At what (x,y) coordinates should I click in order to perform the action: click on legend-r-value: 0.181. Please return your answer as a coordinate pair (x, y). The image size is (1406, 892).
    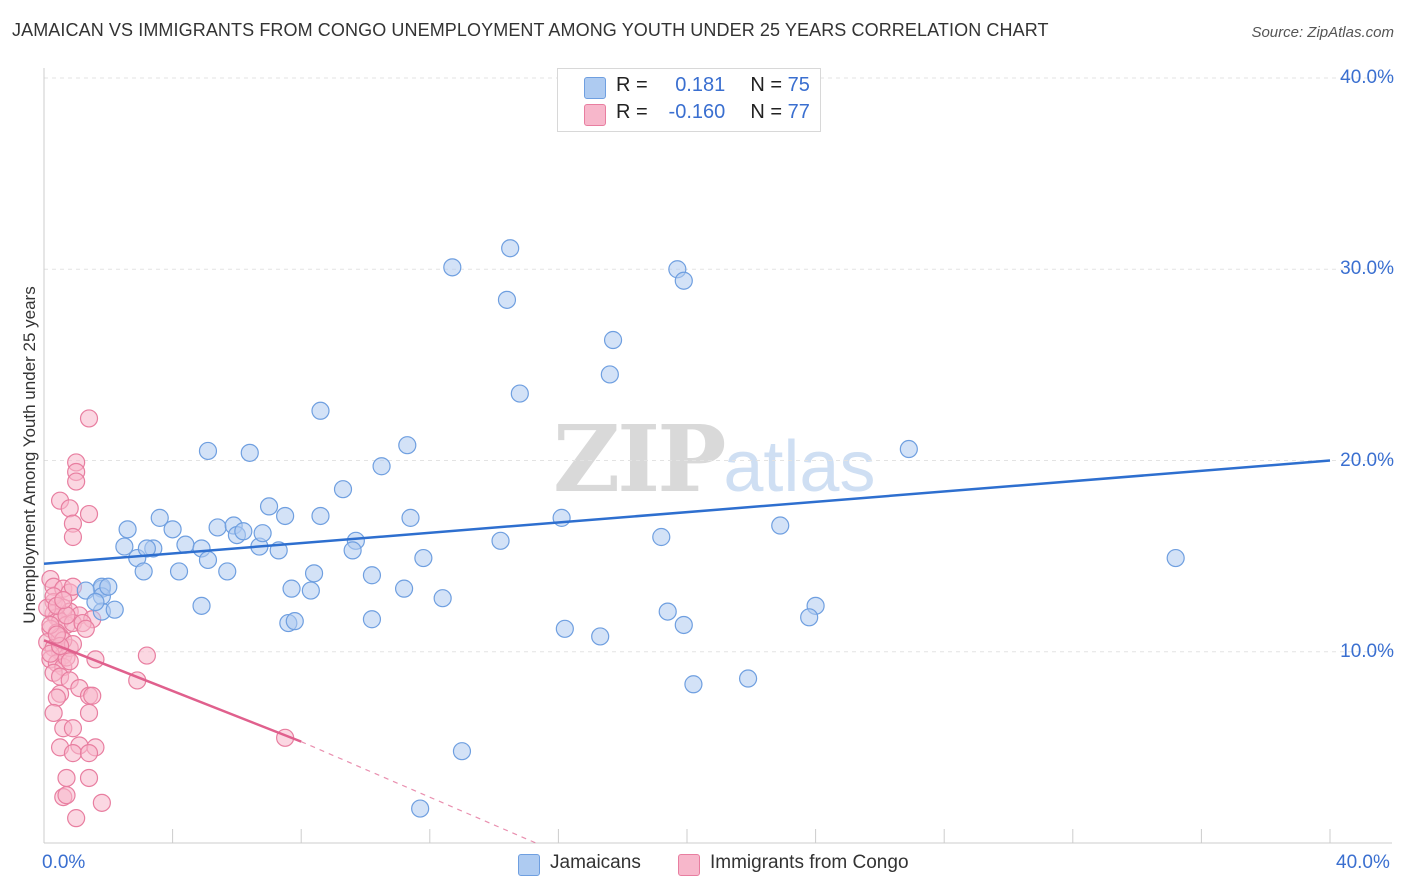
    Looking at the image, I should click on (700, 85).